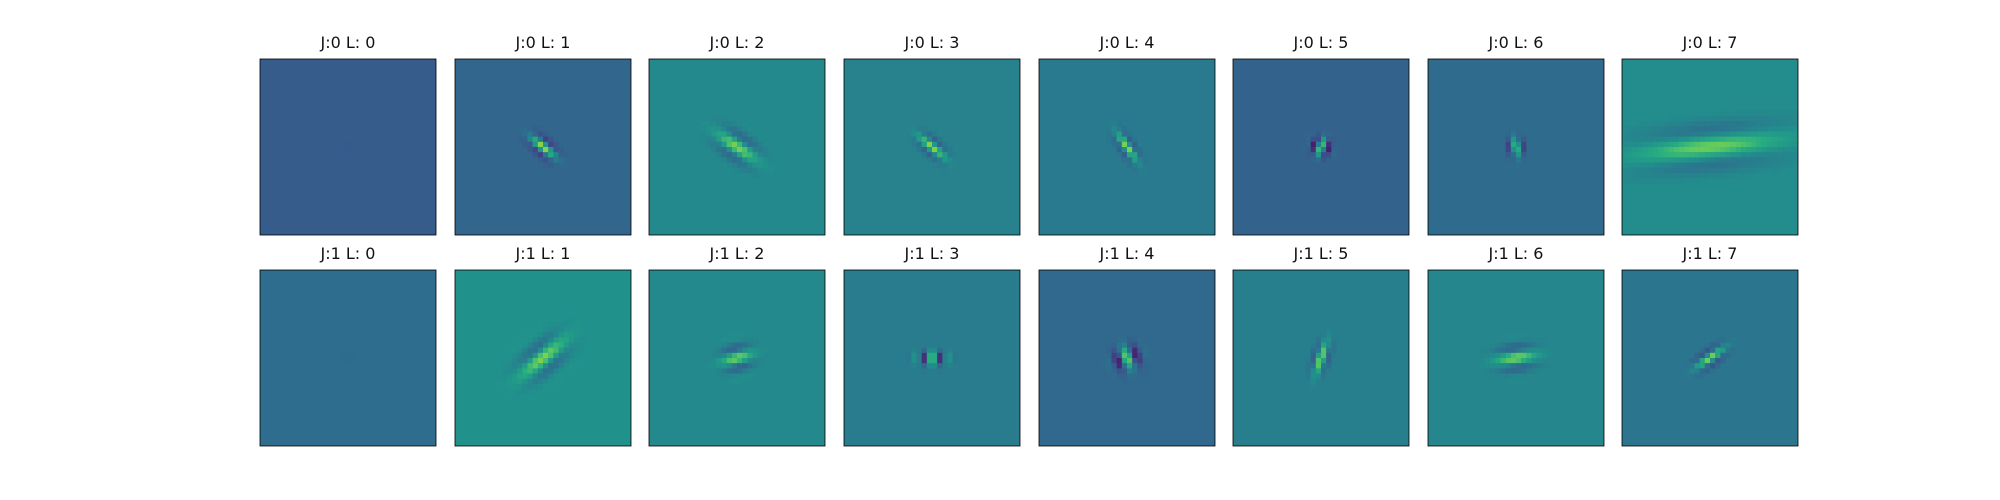  I want to click on panel-border, so click(1321, 147).